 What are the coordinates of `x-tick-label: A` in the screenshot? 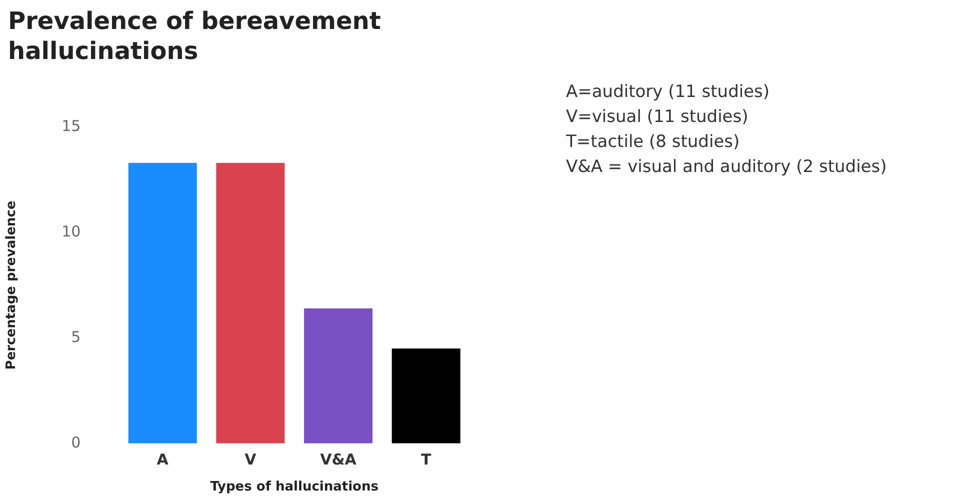 It's located at (162, 459).